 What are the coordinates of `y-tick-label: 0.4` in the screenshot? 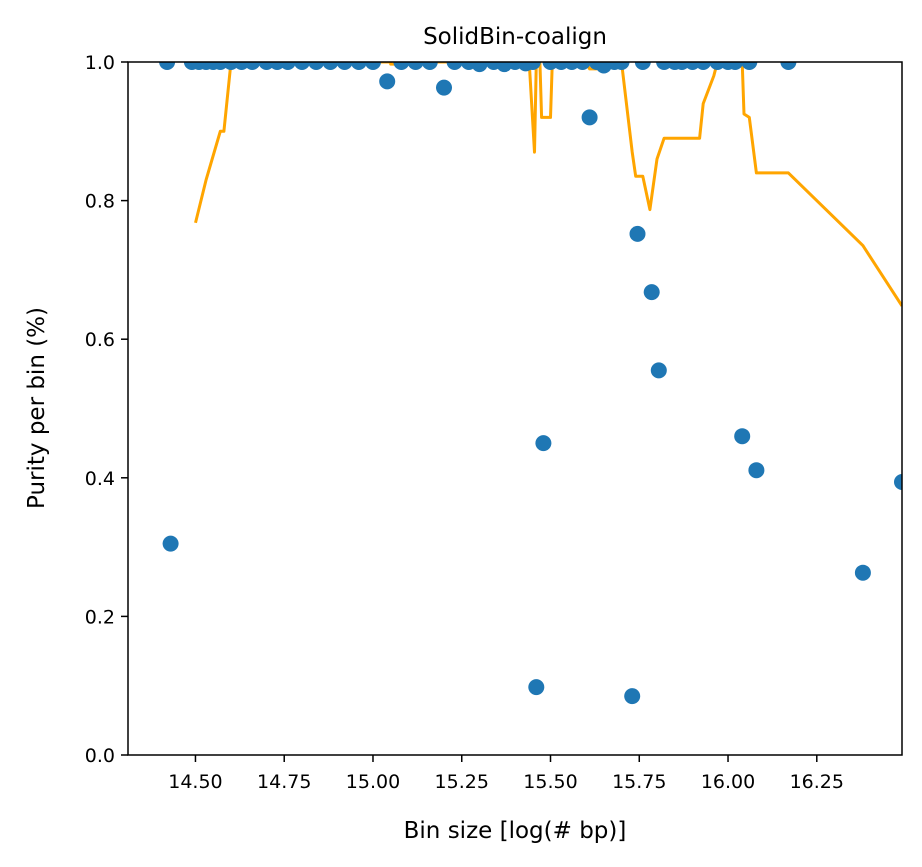 It's located at (100, 479).